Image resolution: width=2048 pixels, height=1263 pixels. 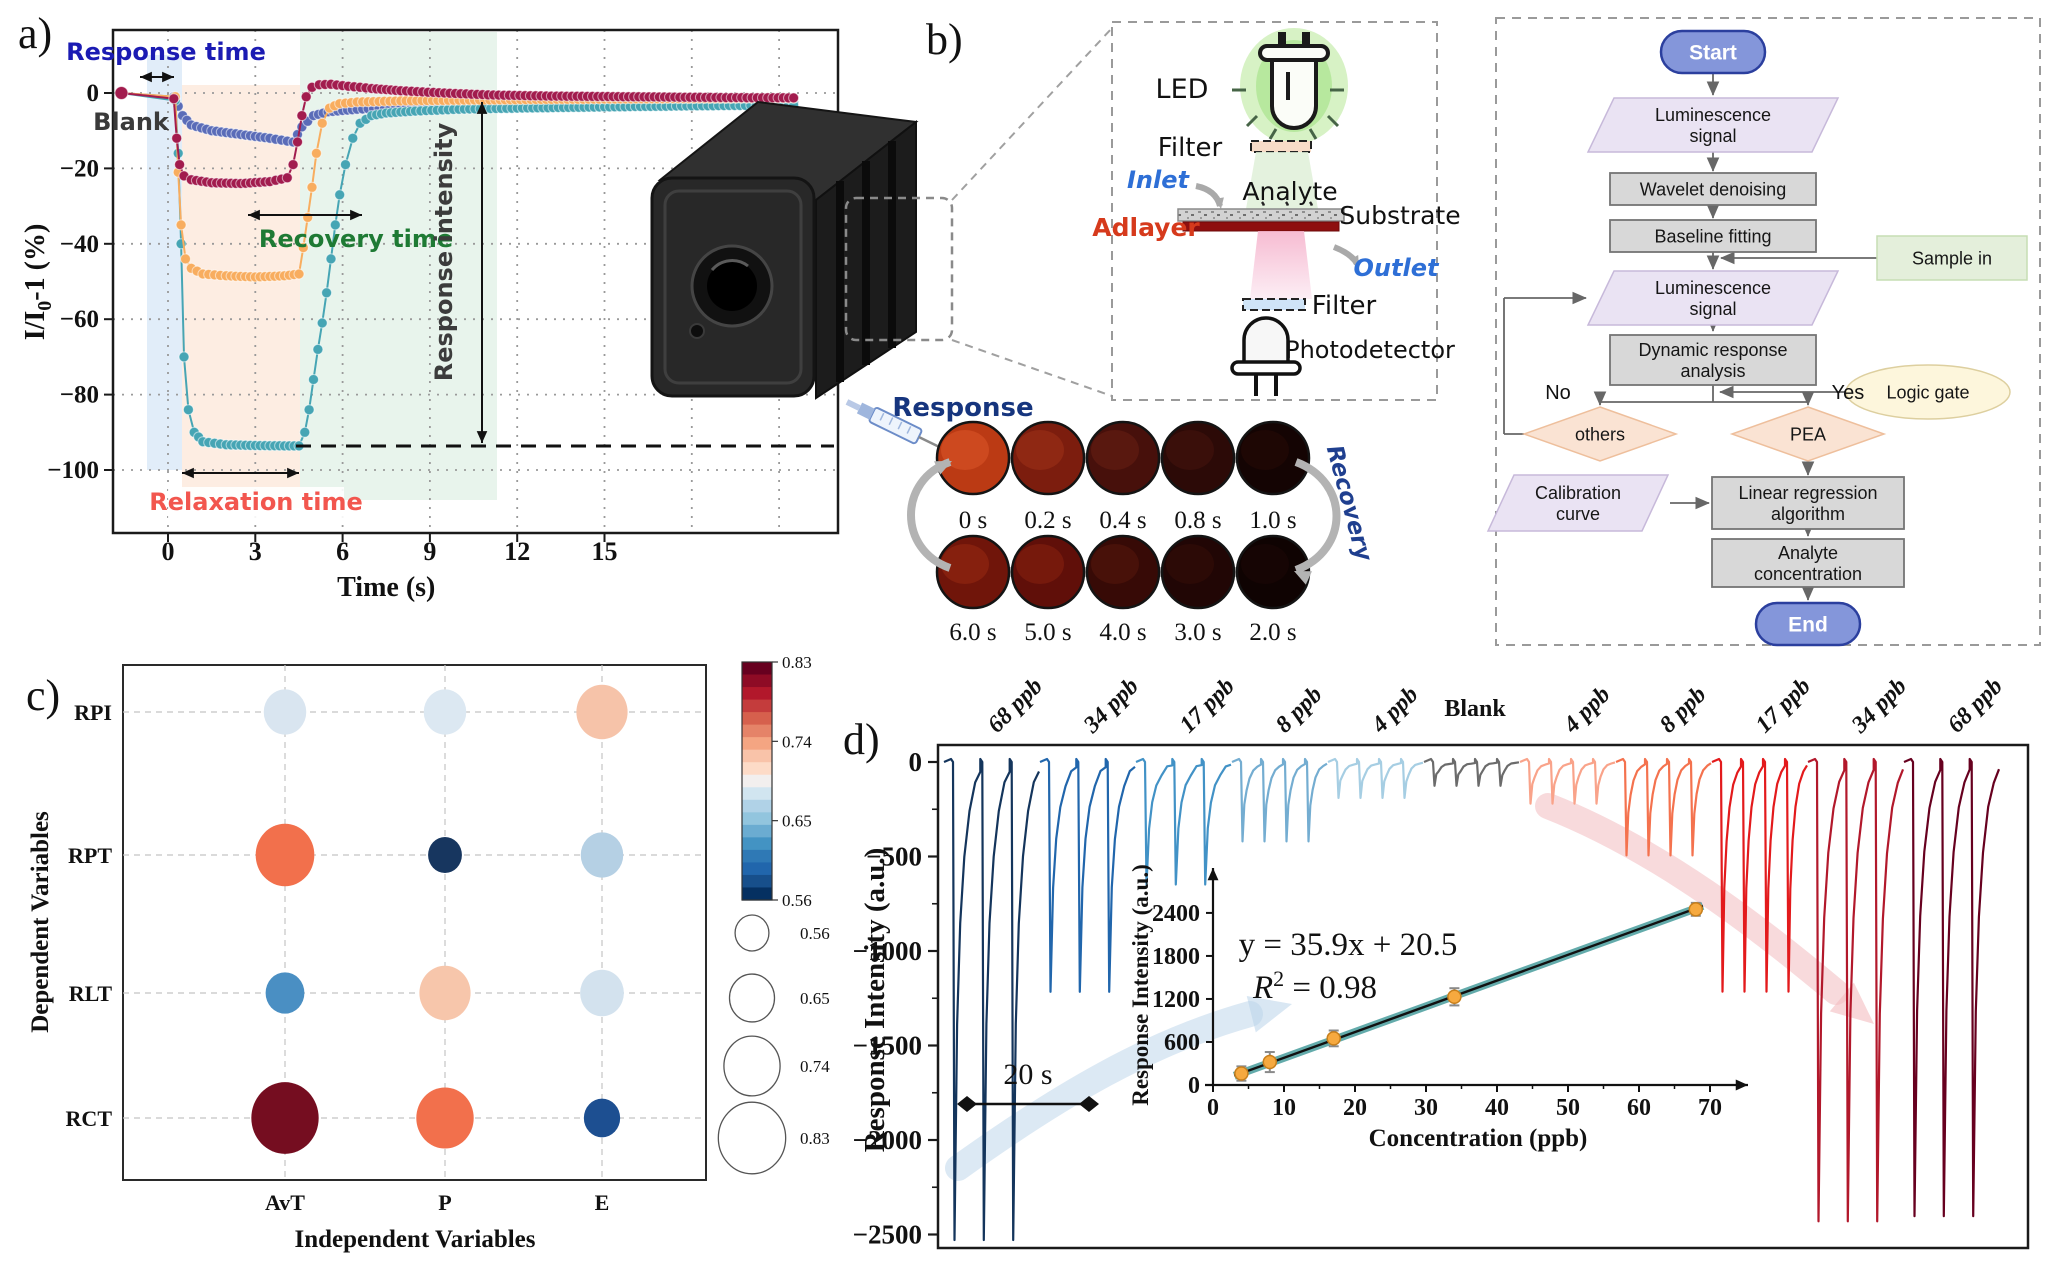 What do you see at coordinates (1140, 985) in the screenshot?
I see `inset-y-axis-title: Response Intensity (a.u.)` at bounding box center [1140, 985].